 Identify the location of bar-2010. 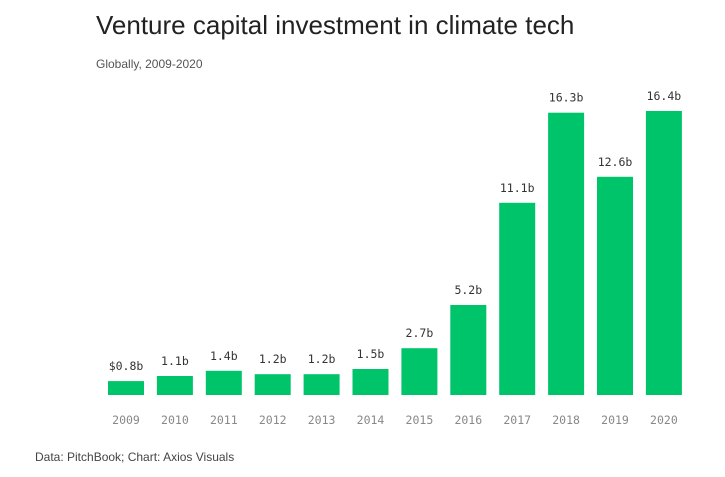
(174, 385).